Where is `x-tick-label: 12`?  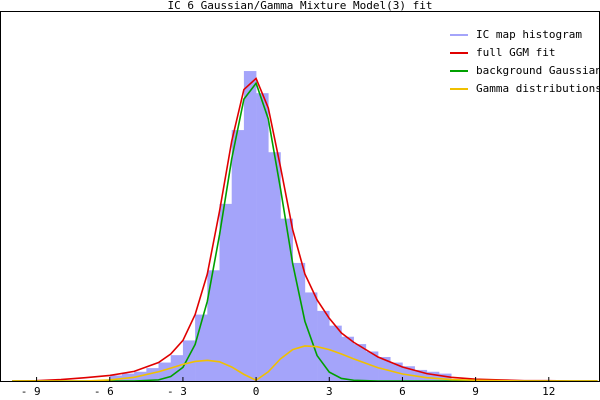 x-tick-label: 12 is located at coordinates (548, 391).